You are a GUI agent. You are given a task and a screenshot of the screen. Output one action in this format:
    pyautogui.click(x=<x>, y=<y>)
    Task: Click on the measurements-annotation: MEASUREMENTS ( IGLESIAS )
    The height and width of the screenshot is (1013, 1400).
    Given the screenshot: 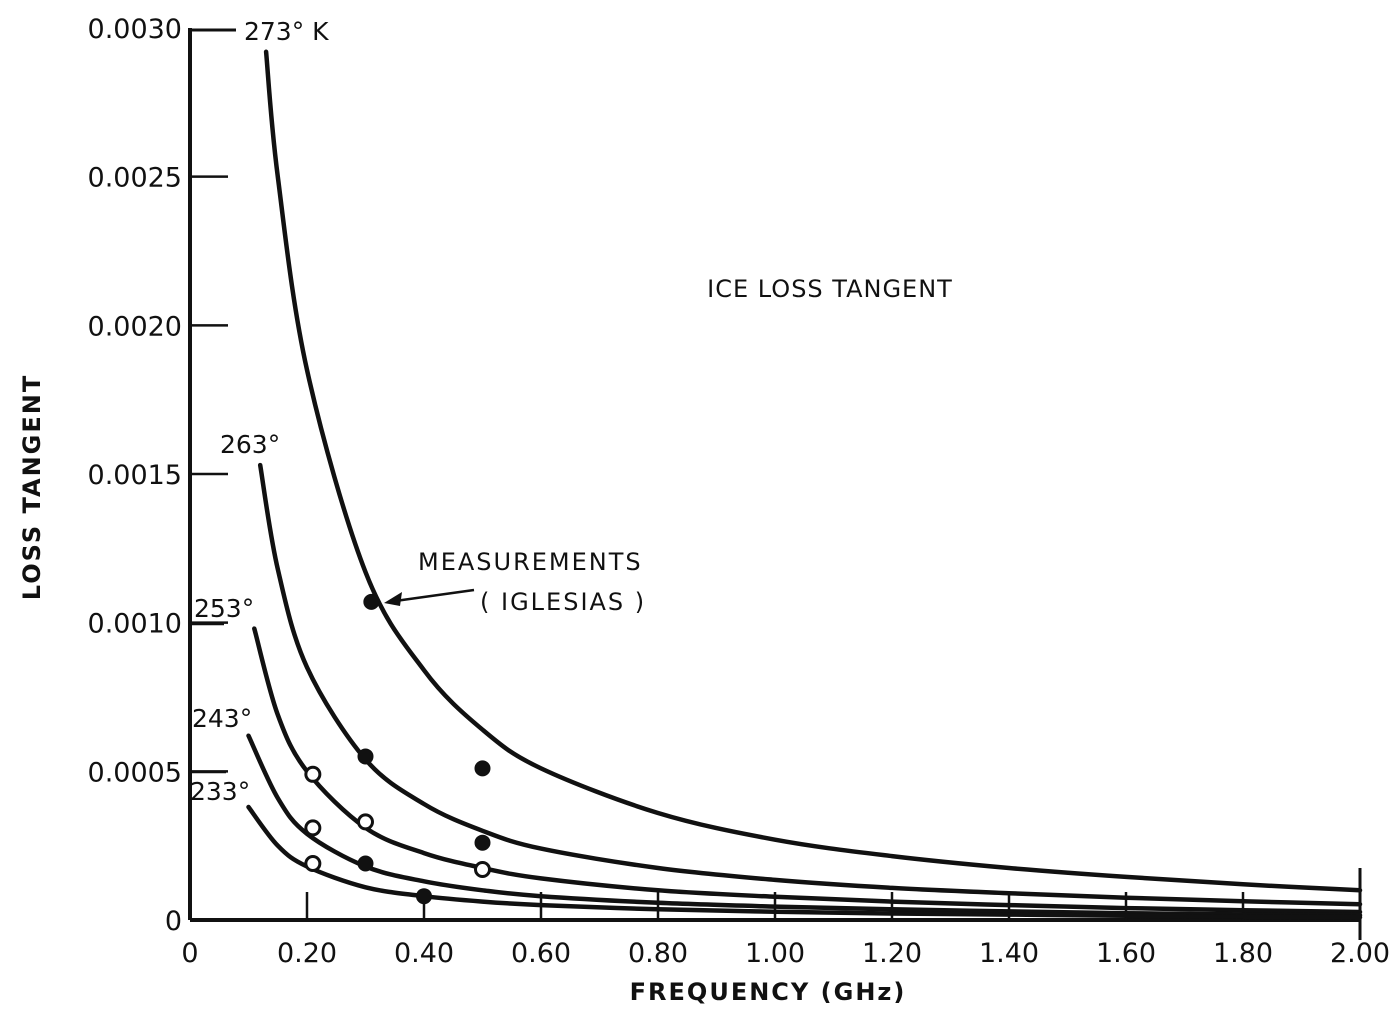 What is the action you would take?
    pyautogui.click(x=515, y=582)
    